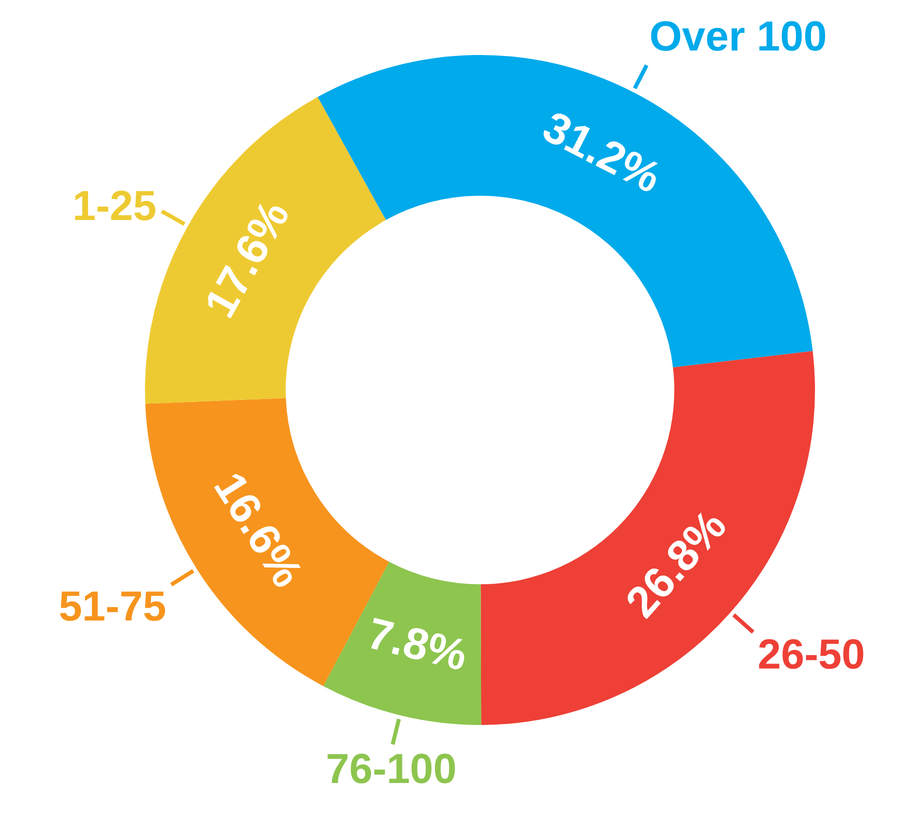 This screenshot has width=918, height=825. What do you see at coordinates (812, 654) in the screenshot?
I see `slice-label: 26-50` at bounding box center [812, 654].